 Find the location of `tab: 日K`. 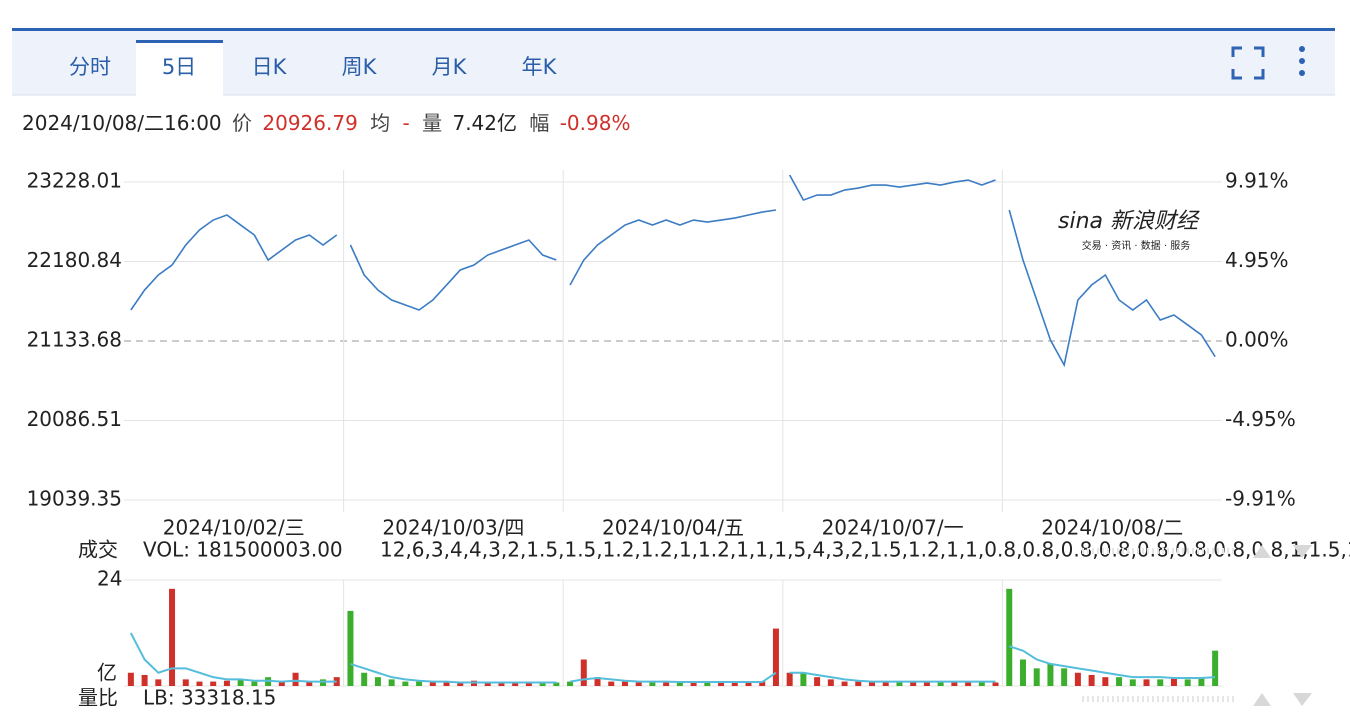

tab: 日K is located at coordinates (270, 67).